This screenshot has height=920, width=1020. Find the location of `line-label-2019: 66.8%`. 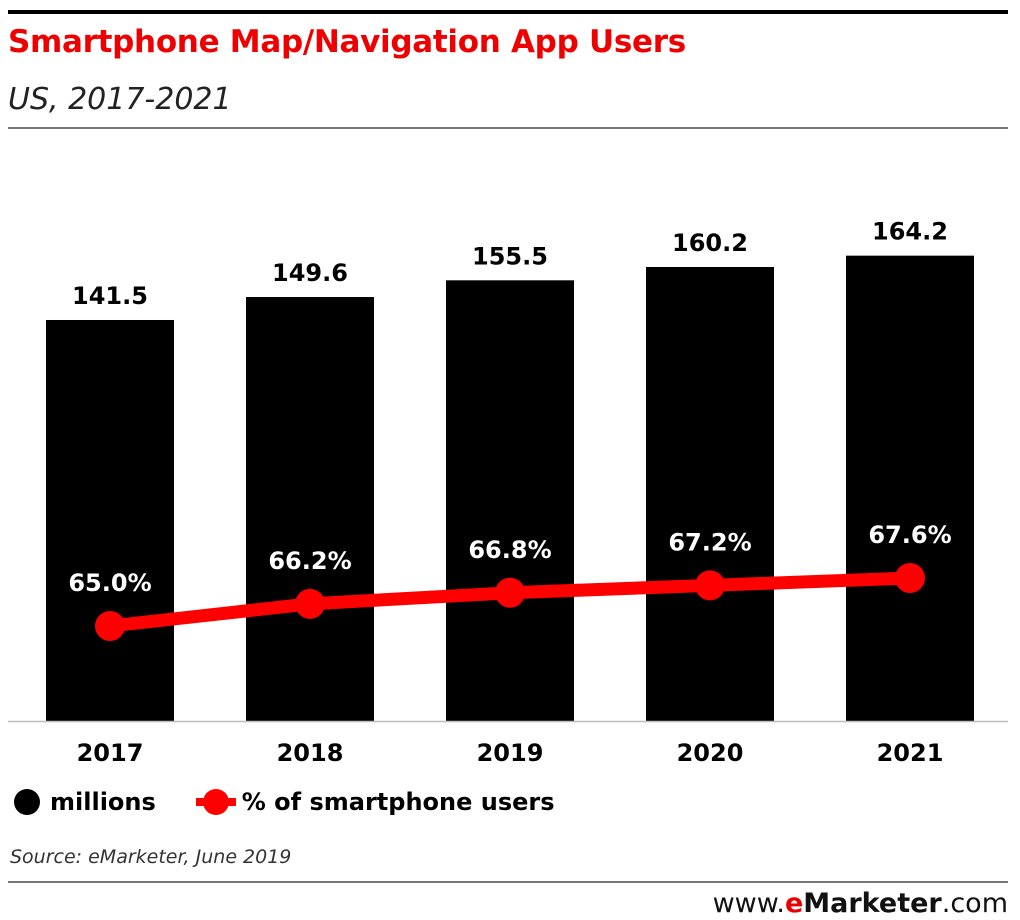

line-label-2019: 66.8% is located at coordinates (509, 550).